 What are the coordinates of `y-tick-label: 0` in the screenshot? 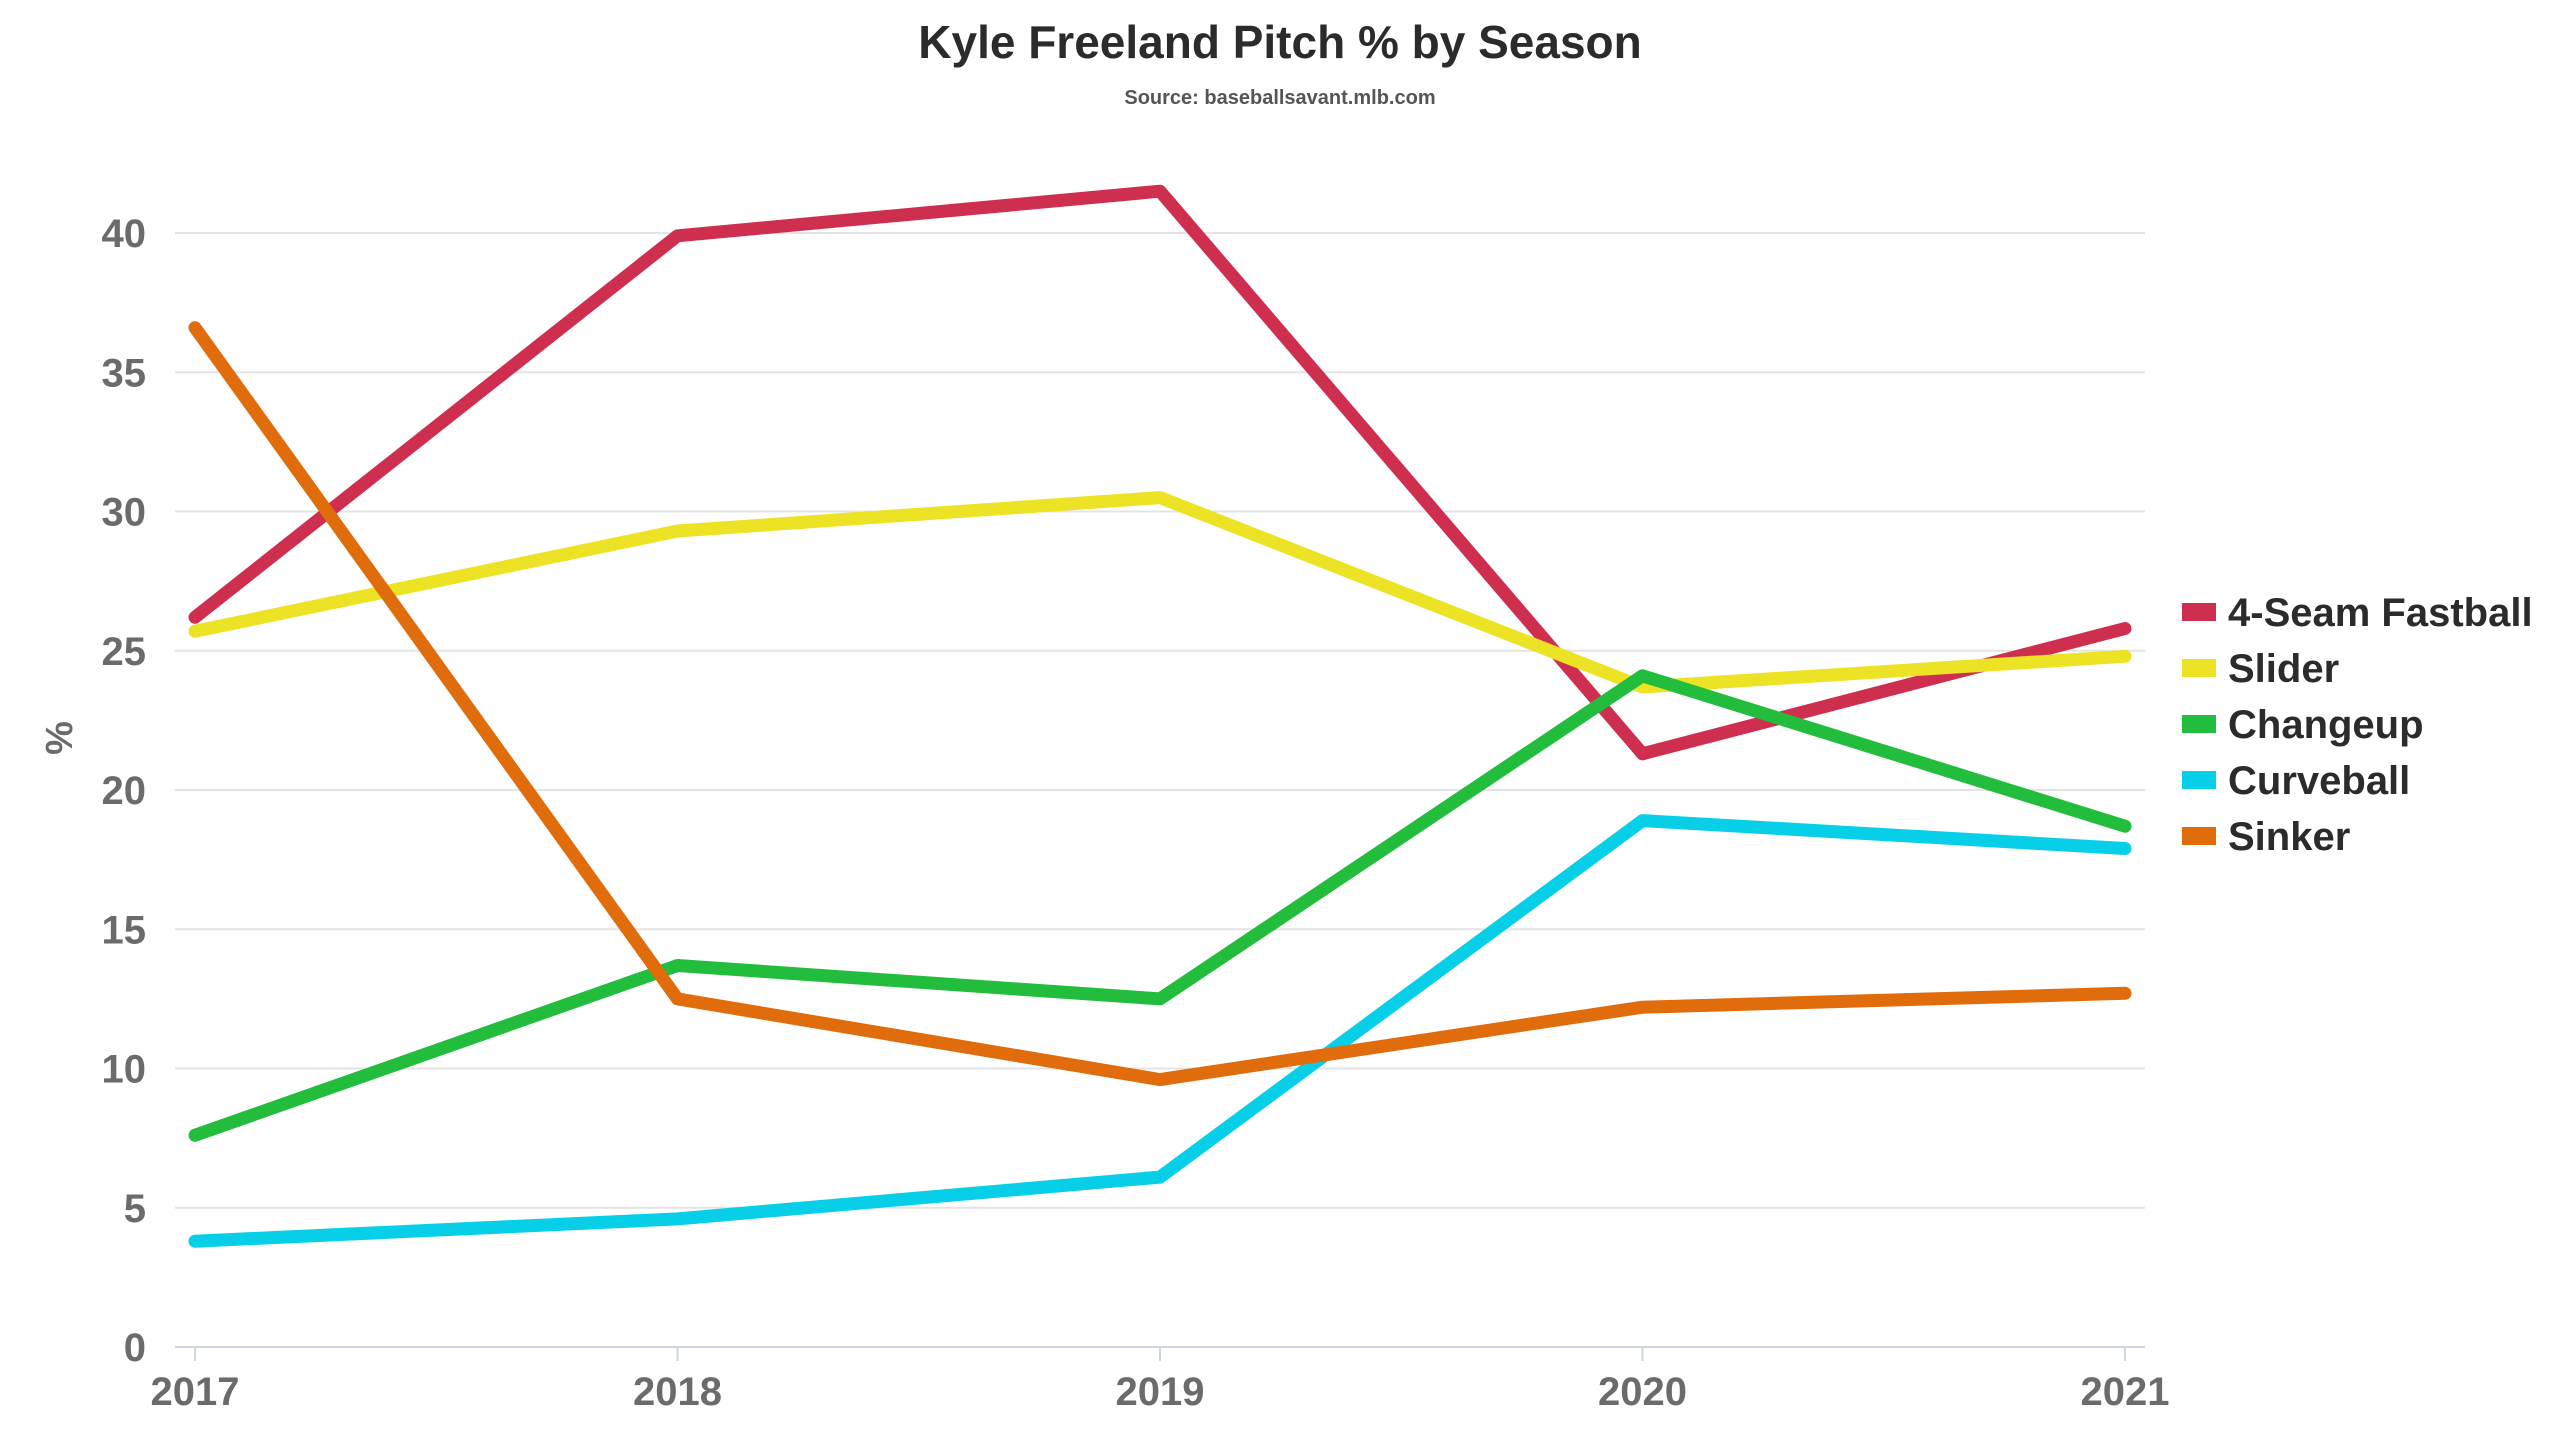 It's located at (135, 1348).